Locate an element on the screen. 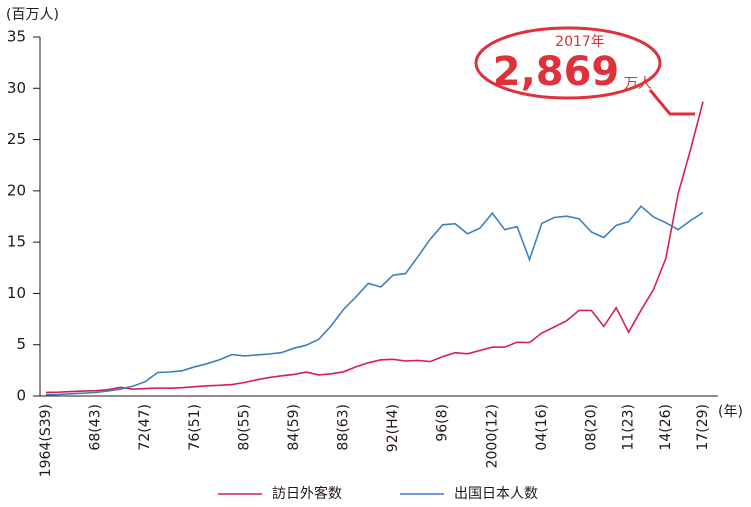 This screenshot has width=751, height=507. x-tick-label: 14(26) is located at coordinates (666, 427).